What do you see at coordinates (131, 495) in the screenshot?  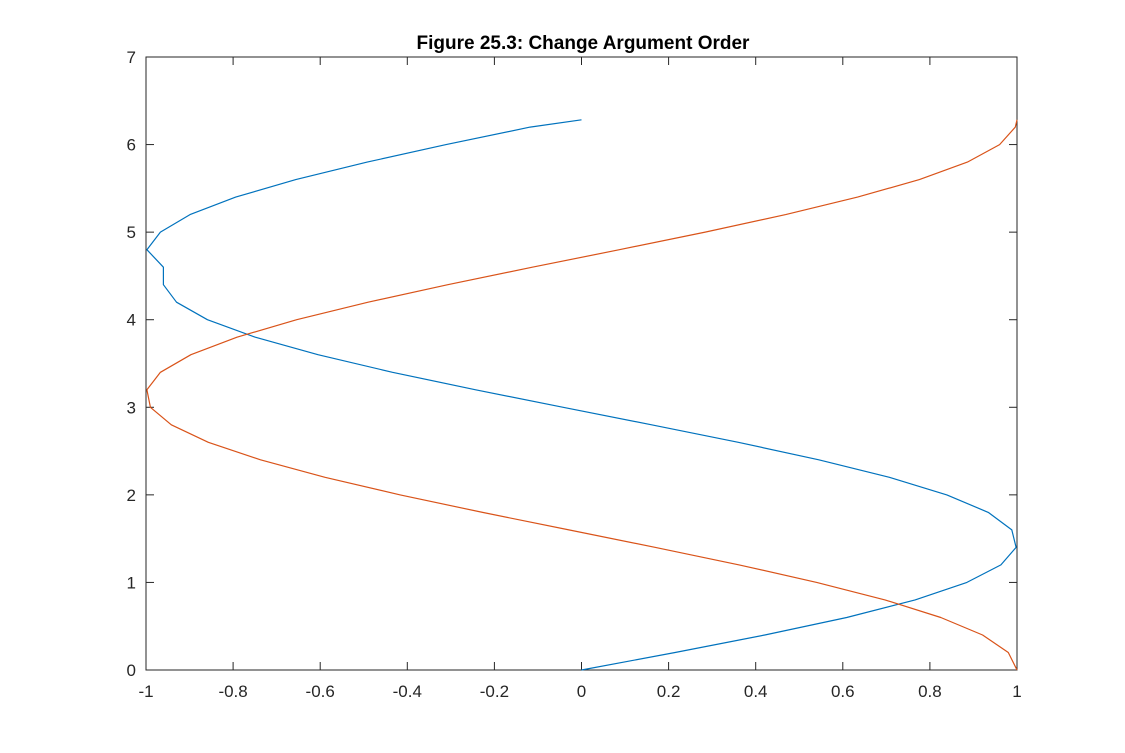 I see `y-tick-label: 2` at bounding box center [131, 495].